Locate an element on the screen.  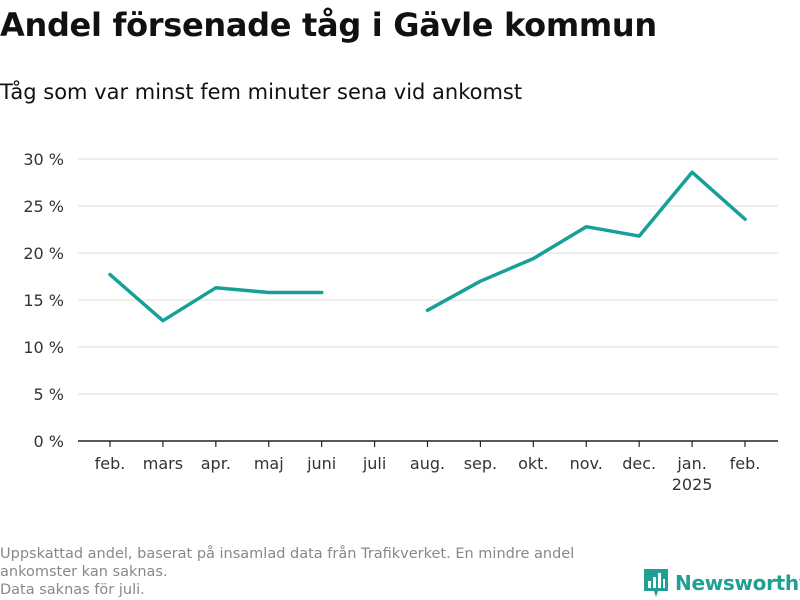
x-tick-label: dec. is located at coordinates (639, 463).